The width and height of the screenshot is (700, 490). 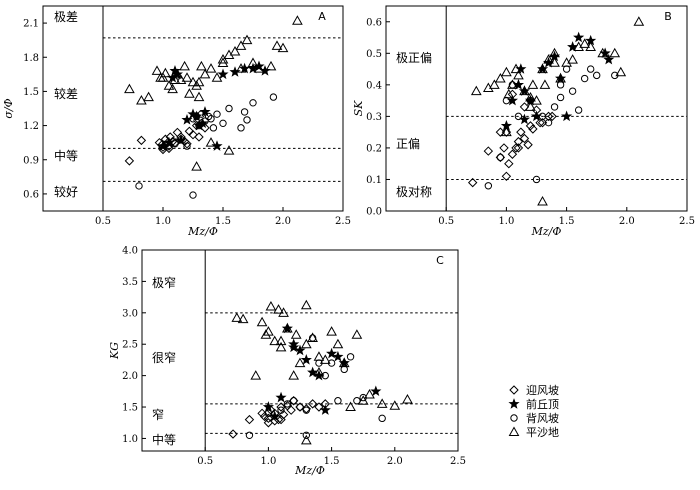 I want to click on y-tick-label: 3.0, so click(x=130, y=313).